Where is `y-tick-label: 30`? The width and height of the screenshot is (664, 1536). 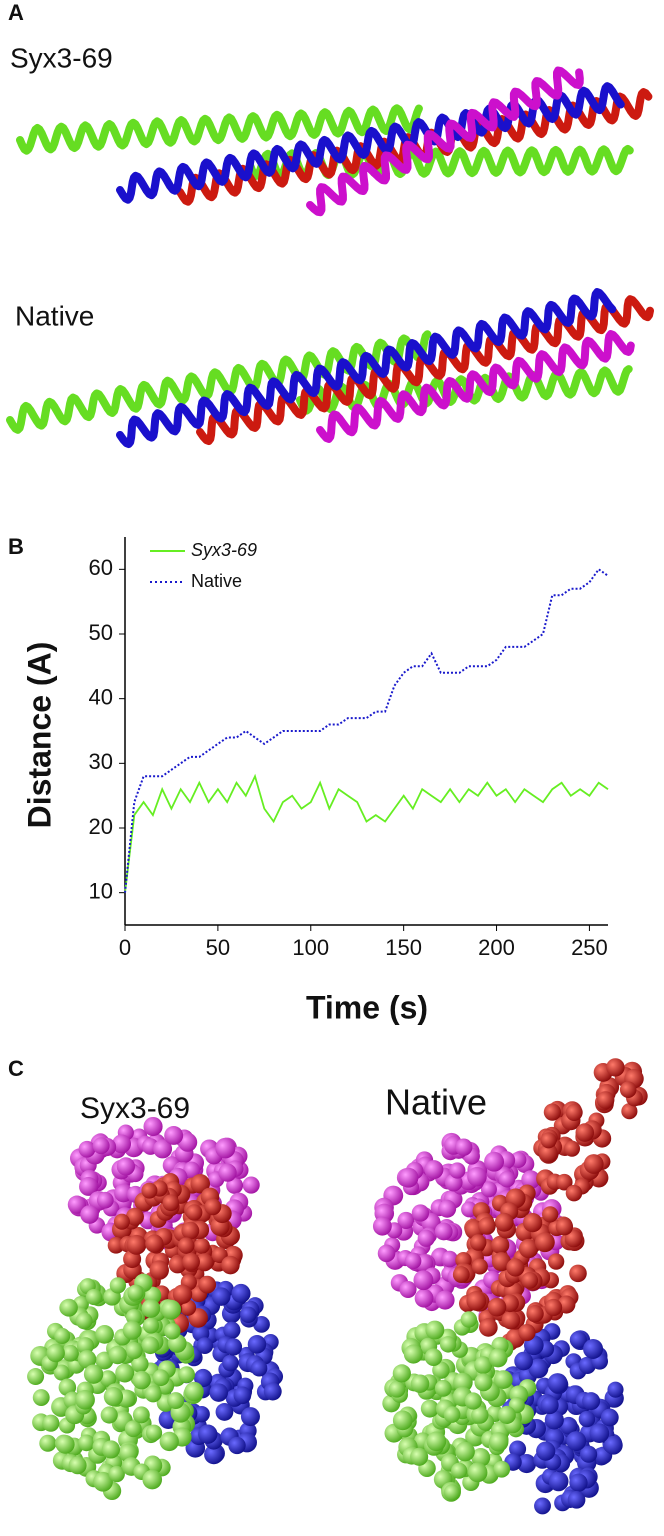
y-tick-label: 30 is located at coordinates (101, 761).